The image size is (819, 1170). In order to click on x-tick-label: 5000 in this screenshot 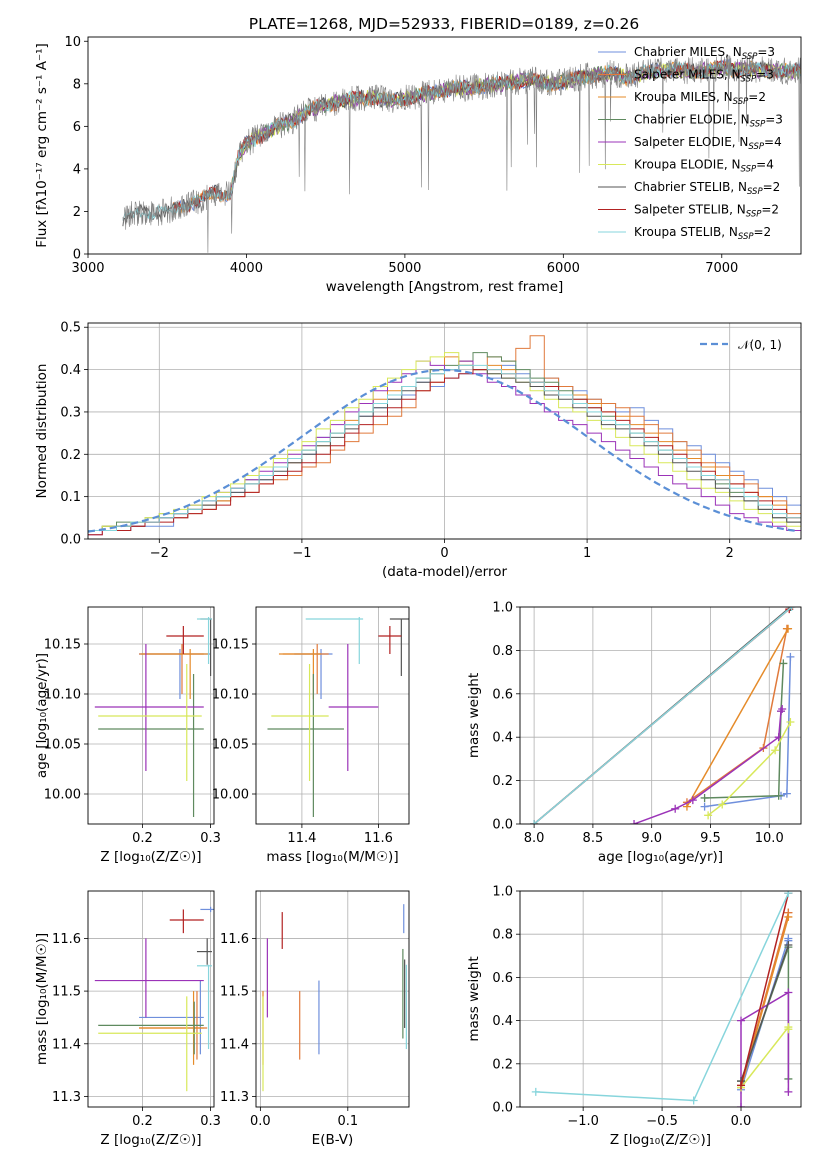, I will do `click(404, 268)`.